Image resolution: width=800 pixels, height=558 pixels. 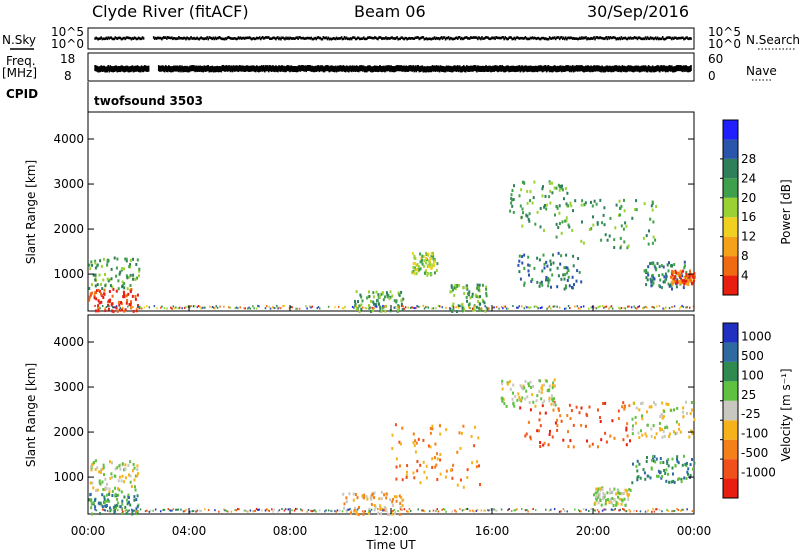 I want to click on y-tick-label: 1000, so click(x=68, y=274).